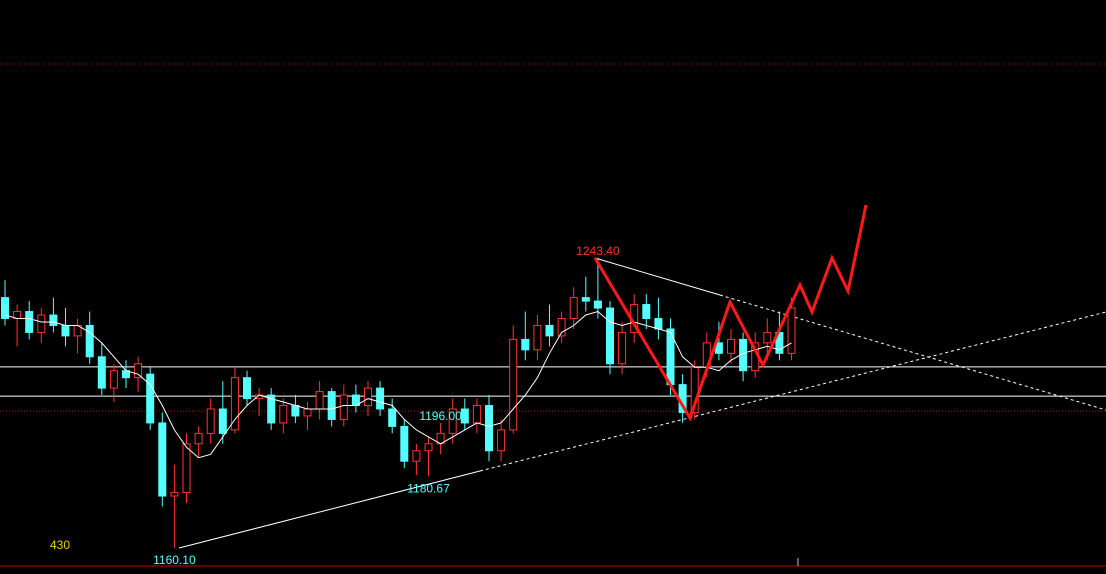  I want to click on annotation-label: 1243.40, so click(598, 251).